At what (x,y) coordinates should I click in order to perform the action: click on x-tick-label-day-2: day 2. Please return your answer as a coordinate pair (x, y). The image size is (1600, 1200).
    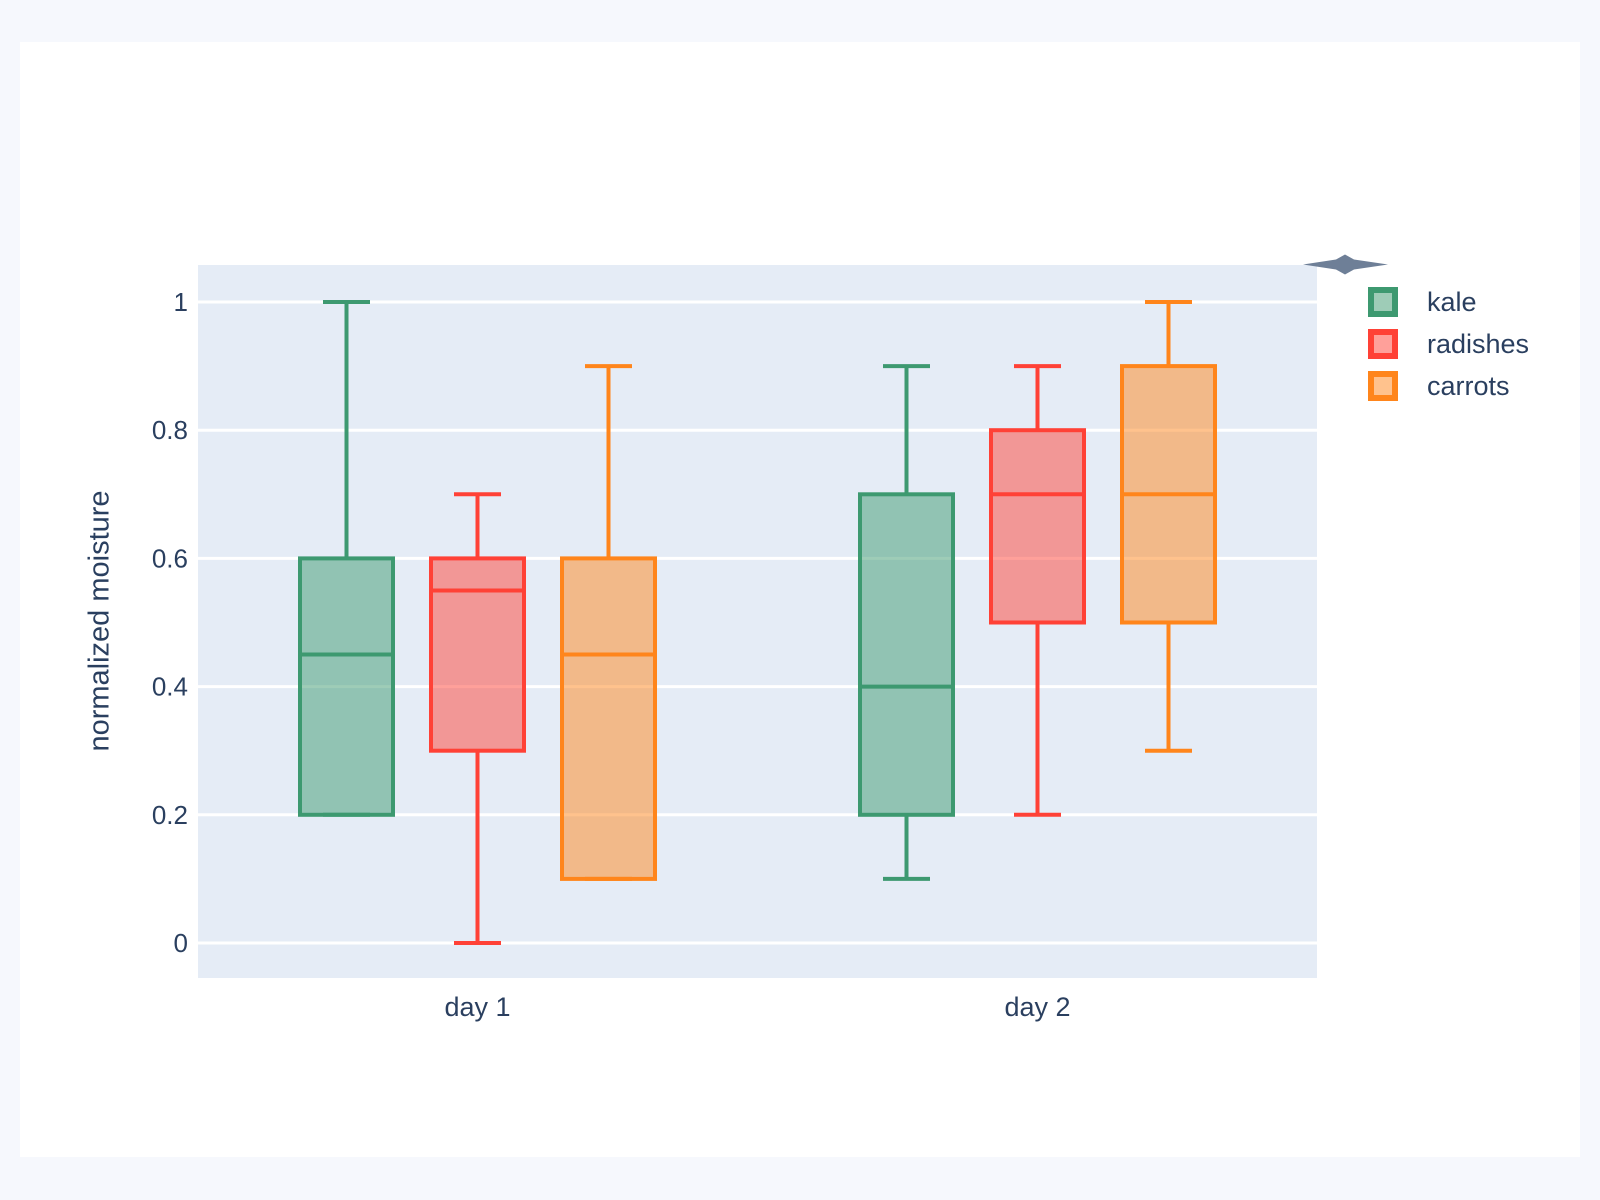
    Looking at the image, I should click on (1037, 1007).